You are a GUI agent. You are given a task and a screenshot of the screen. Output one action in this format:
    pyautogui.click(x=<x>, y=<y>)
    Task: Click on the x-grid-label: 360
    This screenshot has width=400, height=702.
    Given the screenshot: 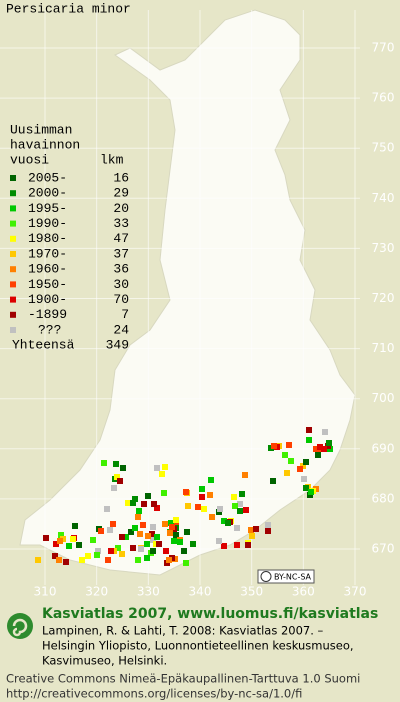 What is the action you would take?
    pyautogui.click(x=303, y=592)
    